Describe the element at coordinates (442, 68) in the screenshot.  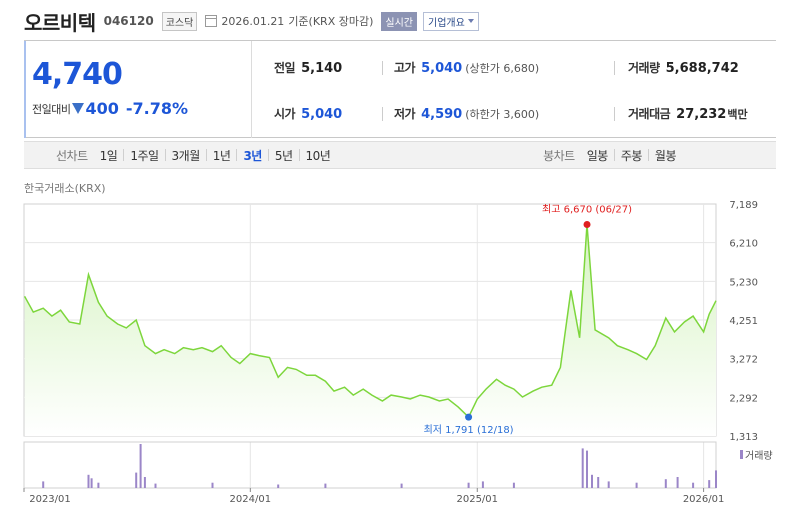
I see `high-value: 5,040` at that location.